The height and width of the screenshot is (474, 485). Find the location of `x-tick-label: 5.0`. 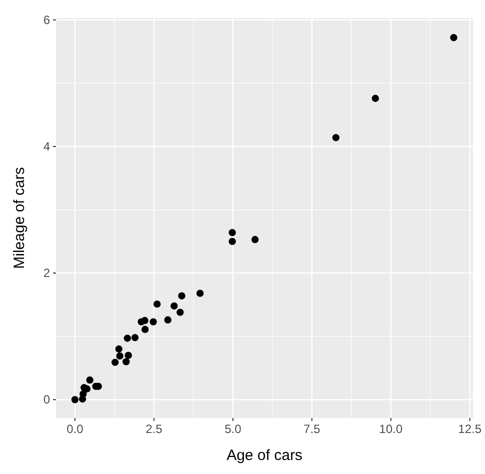

x-tick-label: 5.0 is located at coordinates (233, 429).